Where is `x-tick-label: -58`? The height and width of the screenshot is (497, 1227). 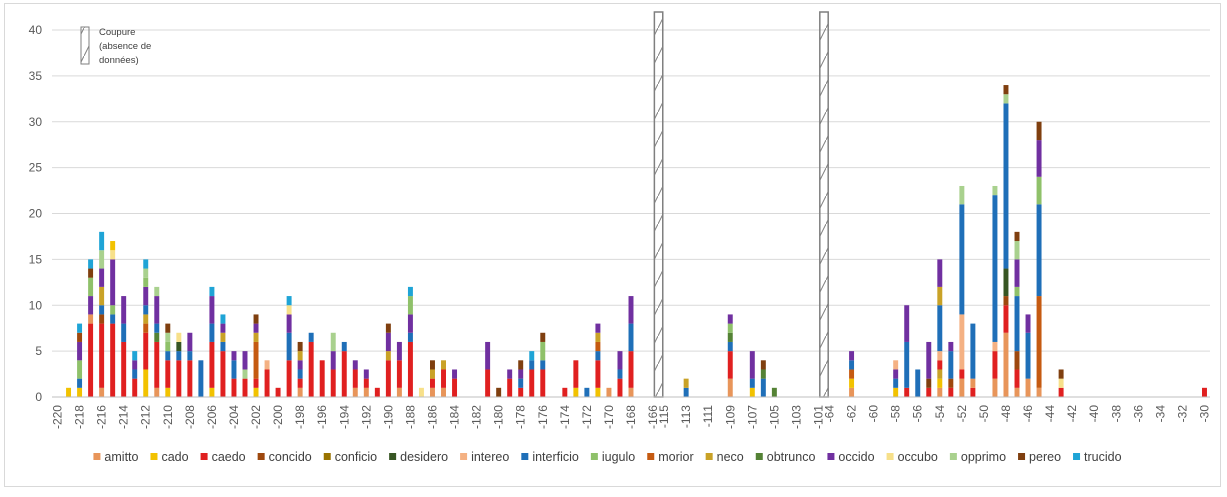
x-tick-label: -58 is located at coordinates (896, 414).